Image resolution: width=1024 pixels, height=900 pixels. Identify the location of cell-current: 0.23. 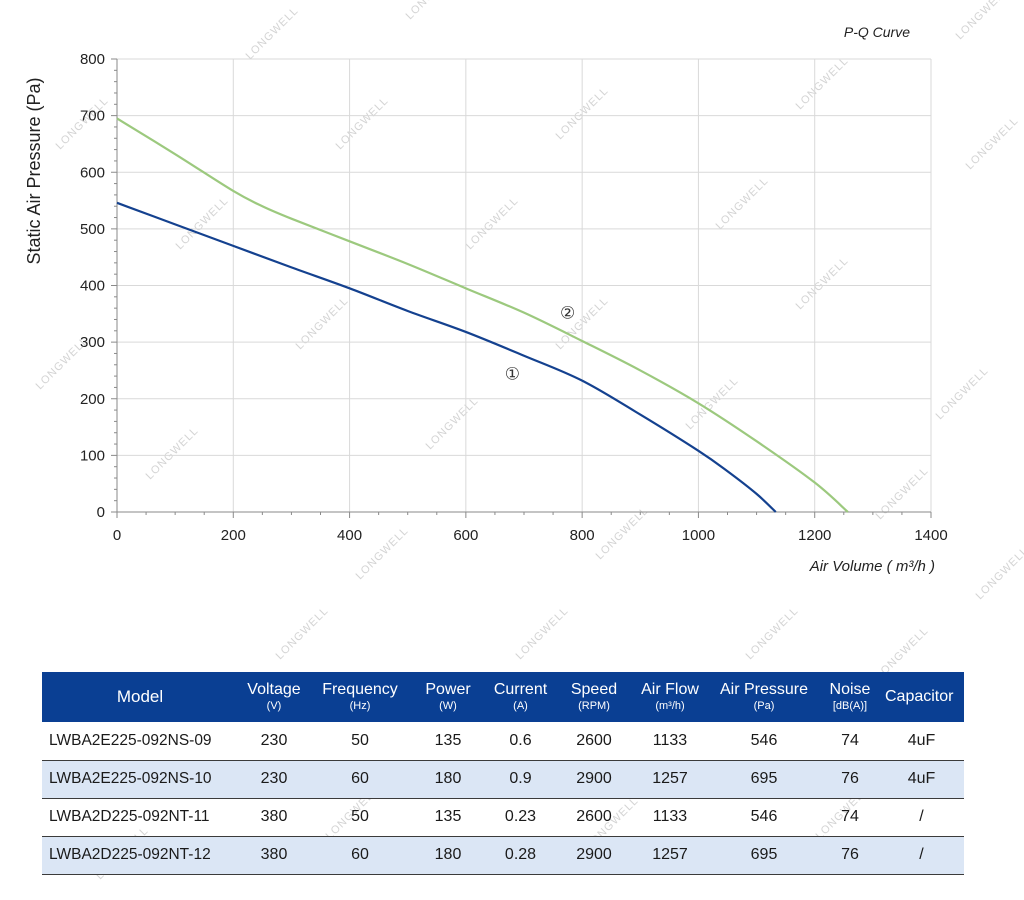
(520, 816).